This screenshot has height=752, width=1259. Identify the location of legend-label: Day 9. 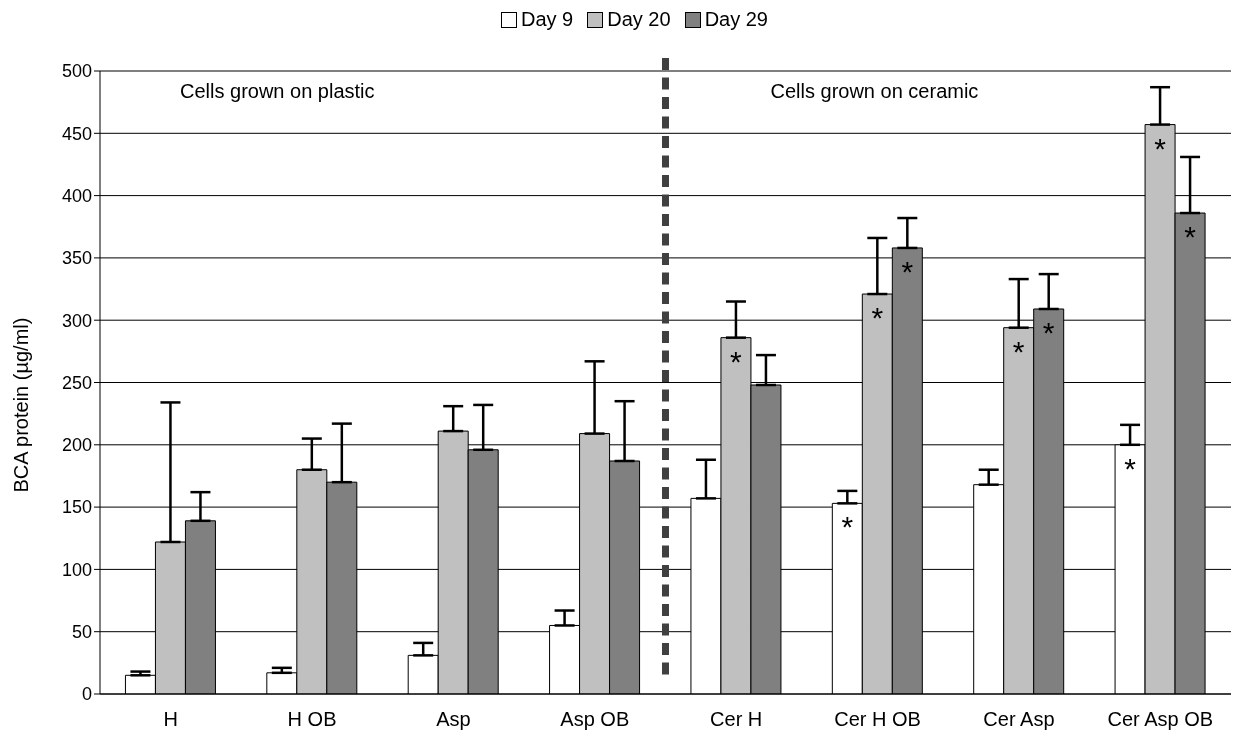
(547, 19).